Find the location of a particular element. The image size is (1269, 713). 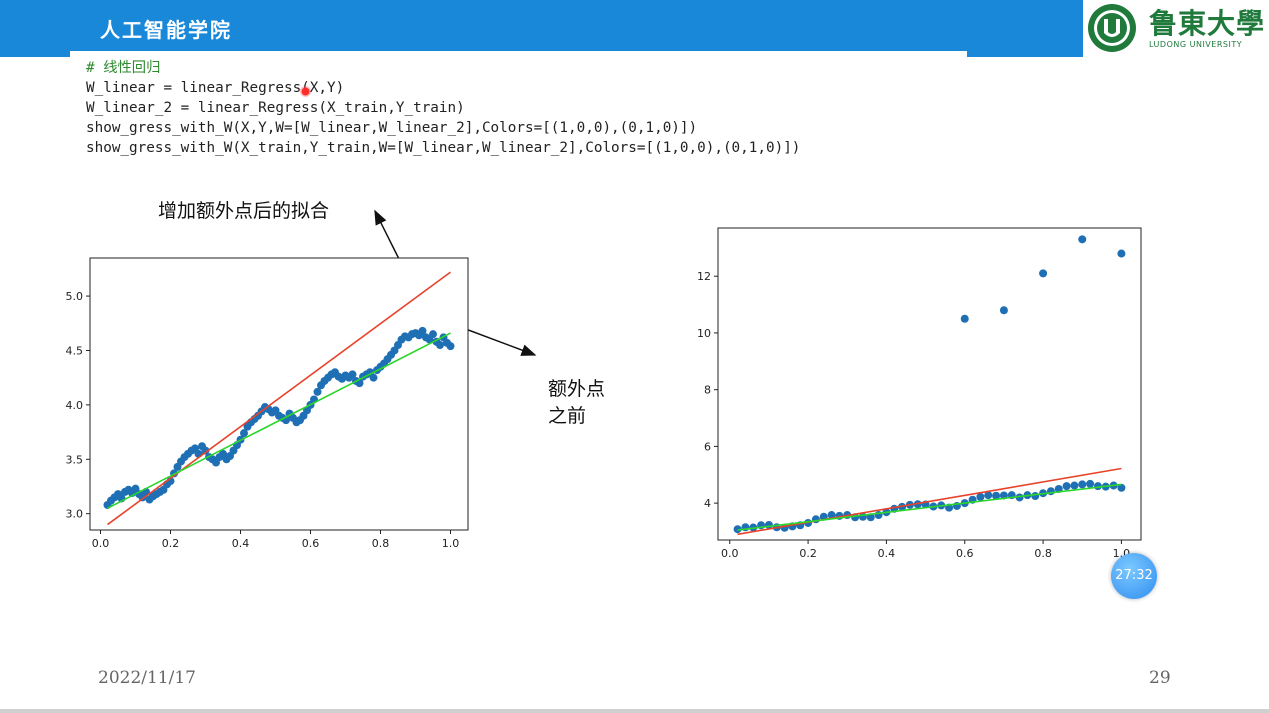

code-line-comment: # 线性回归 is located at coordinates (123, 68).